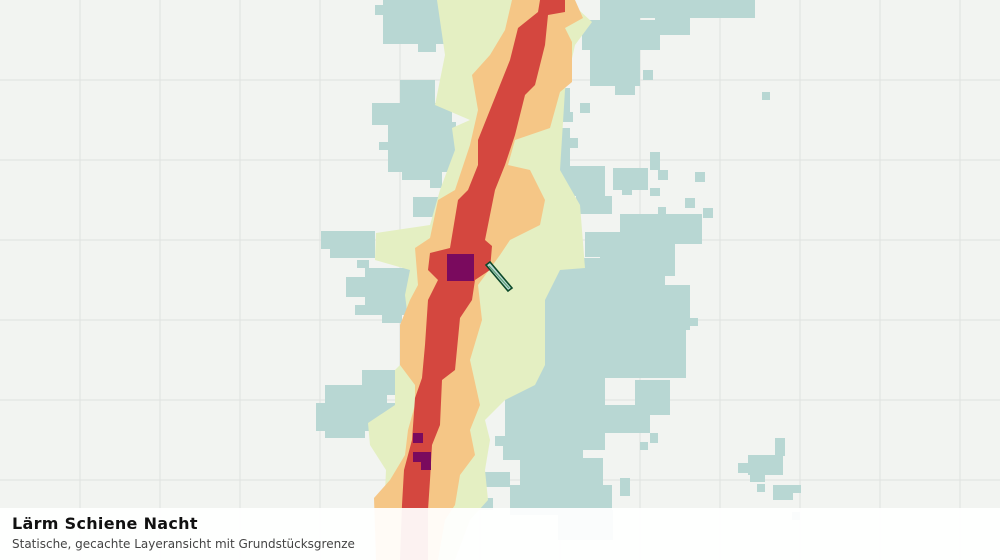 The image size is (1000, 560). What do you see at coordinates (443, 362) in the screenshot?
I see `noise-zone-max` at bounding box center [443, 362].